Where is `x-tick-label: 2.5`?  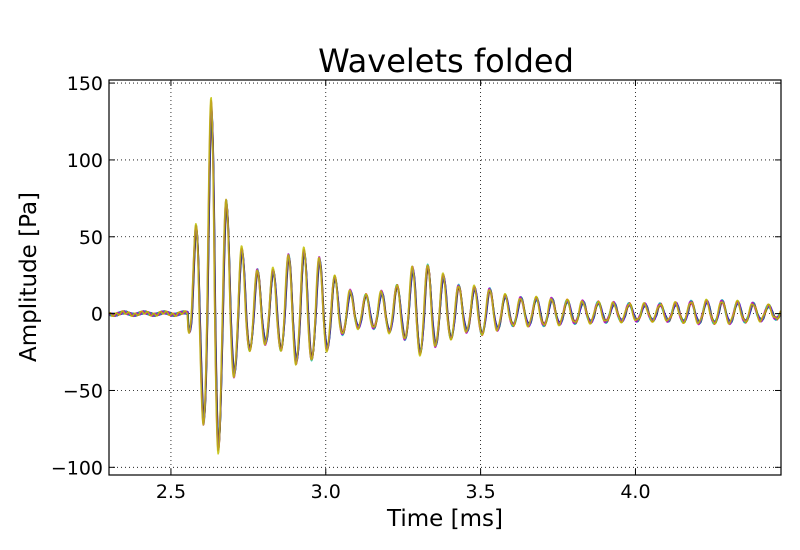
x-tick-label: 2.5 is located at coordinates (171, 492).